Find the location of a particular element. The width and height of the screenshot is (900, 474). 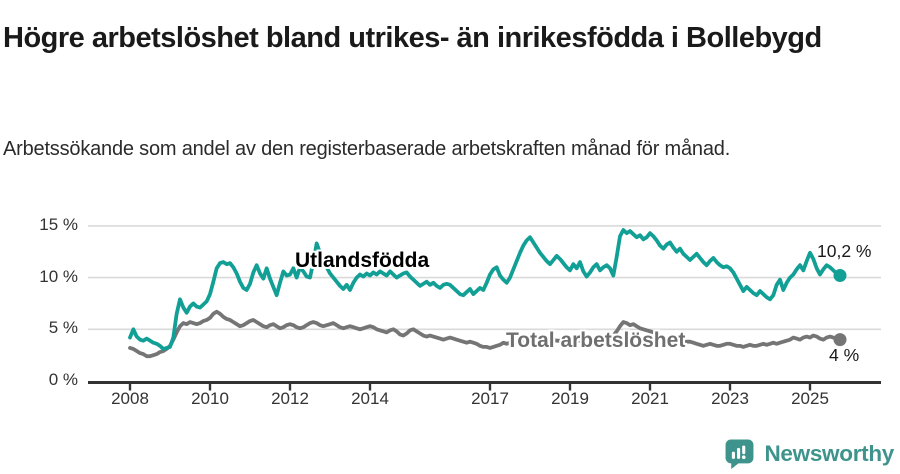

newsworthy-logo-text: Newsworthy is located at coordinates (829, 453).